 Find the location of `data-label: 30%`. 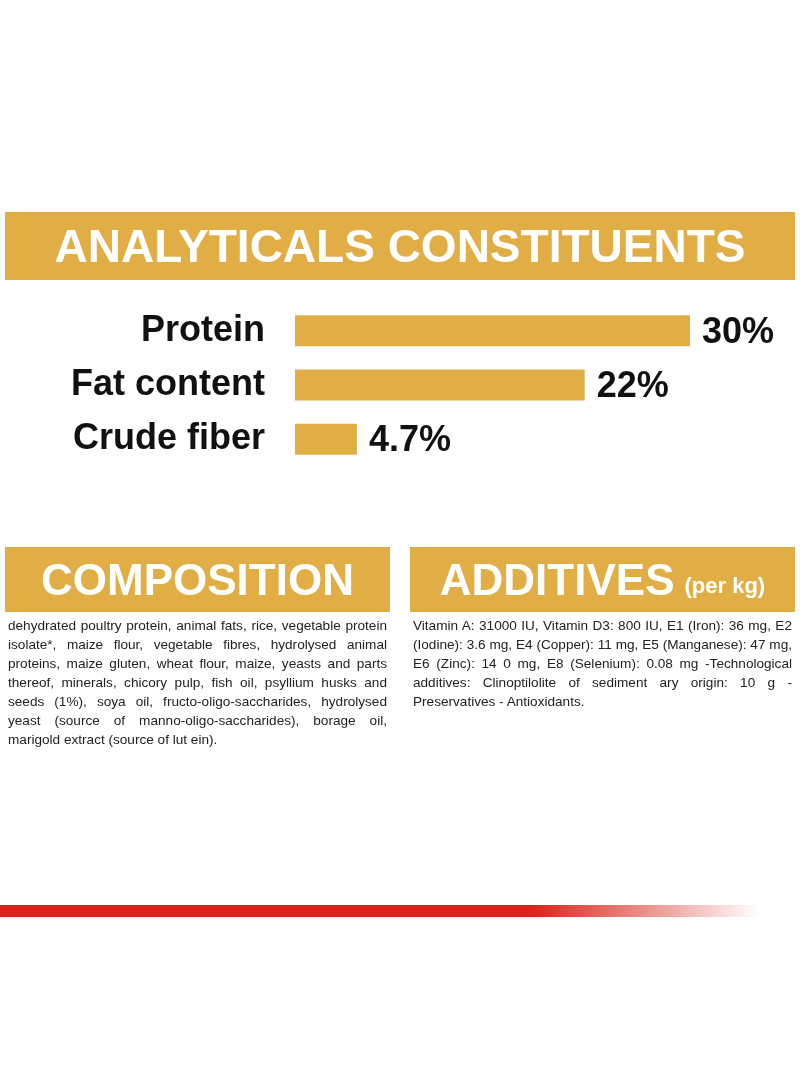

data-label: 30% is located at coordinates (738, 330).